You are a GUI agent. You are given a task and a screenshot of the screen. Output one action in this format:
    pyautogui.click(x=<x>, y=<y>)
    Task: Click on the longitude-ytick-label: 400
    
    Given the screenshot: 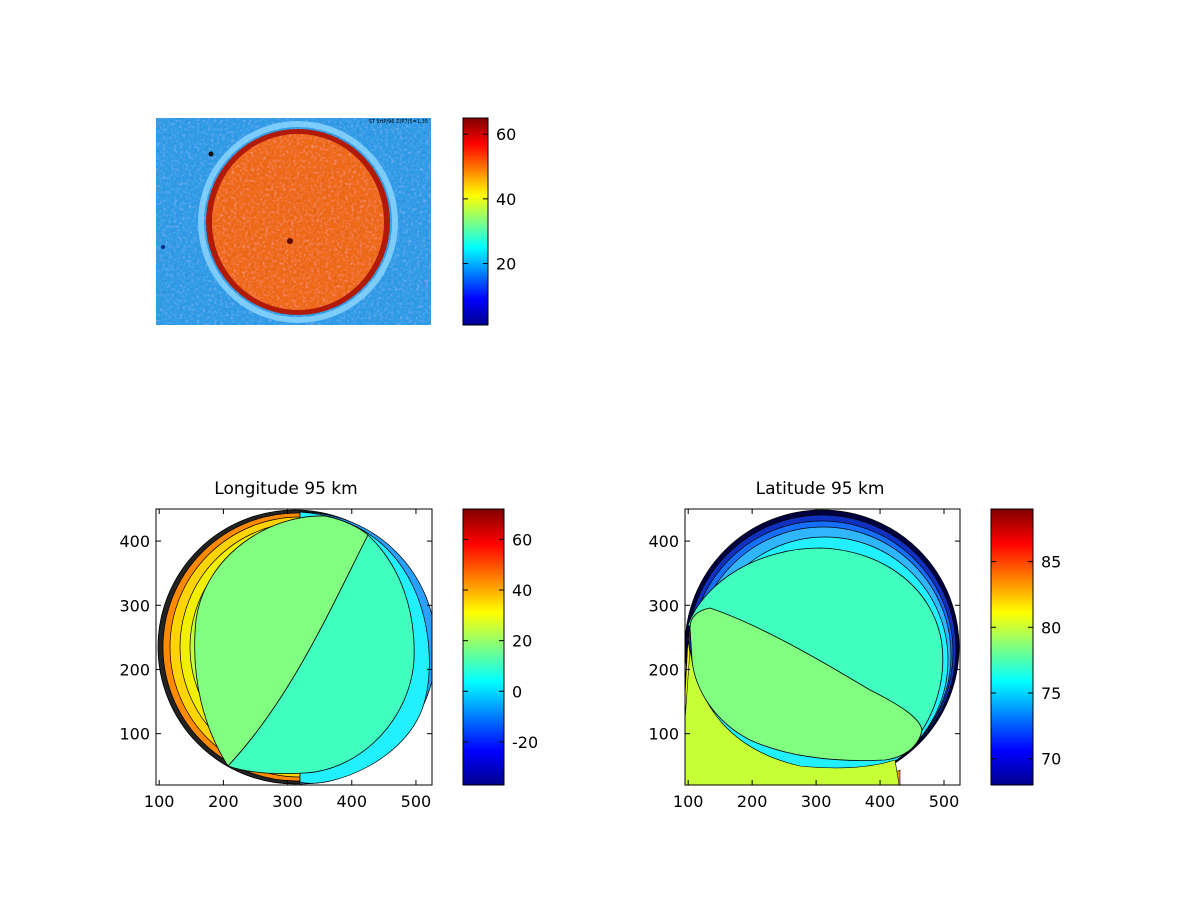 What is the action you would take?
    pyautogui.click(x=134, y=541)
    